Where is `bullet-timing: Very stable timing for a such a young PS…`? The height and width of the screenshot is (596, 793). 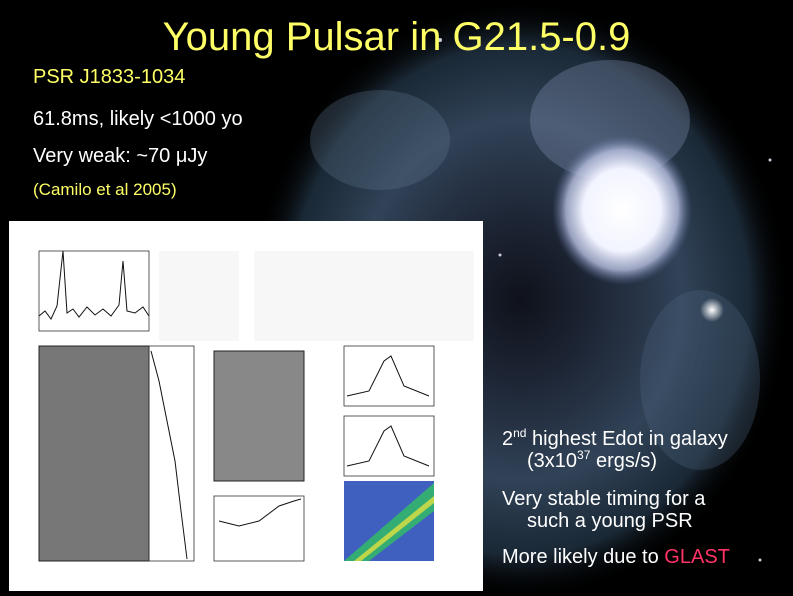 bullet-timing: Very stable timing for a such a young PS… is located at coordinates (604, 510).